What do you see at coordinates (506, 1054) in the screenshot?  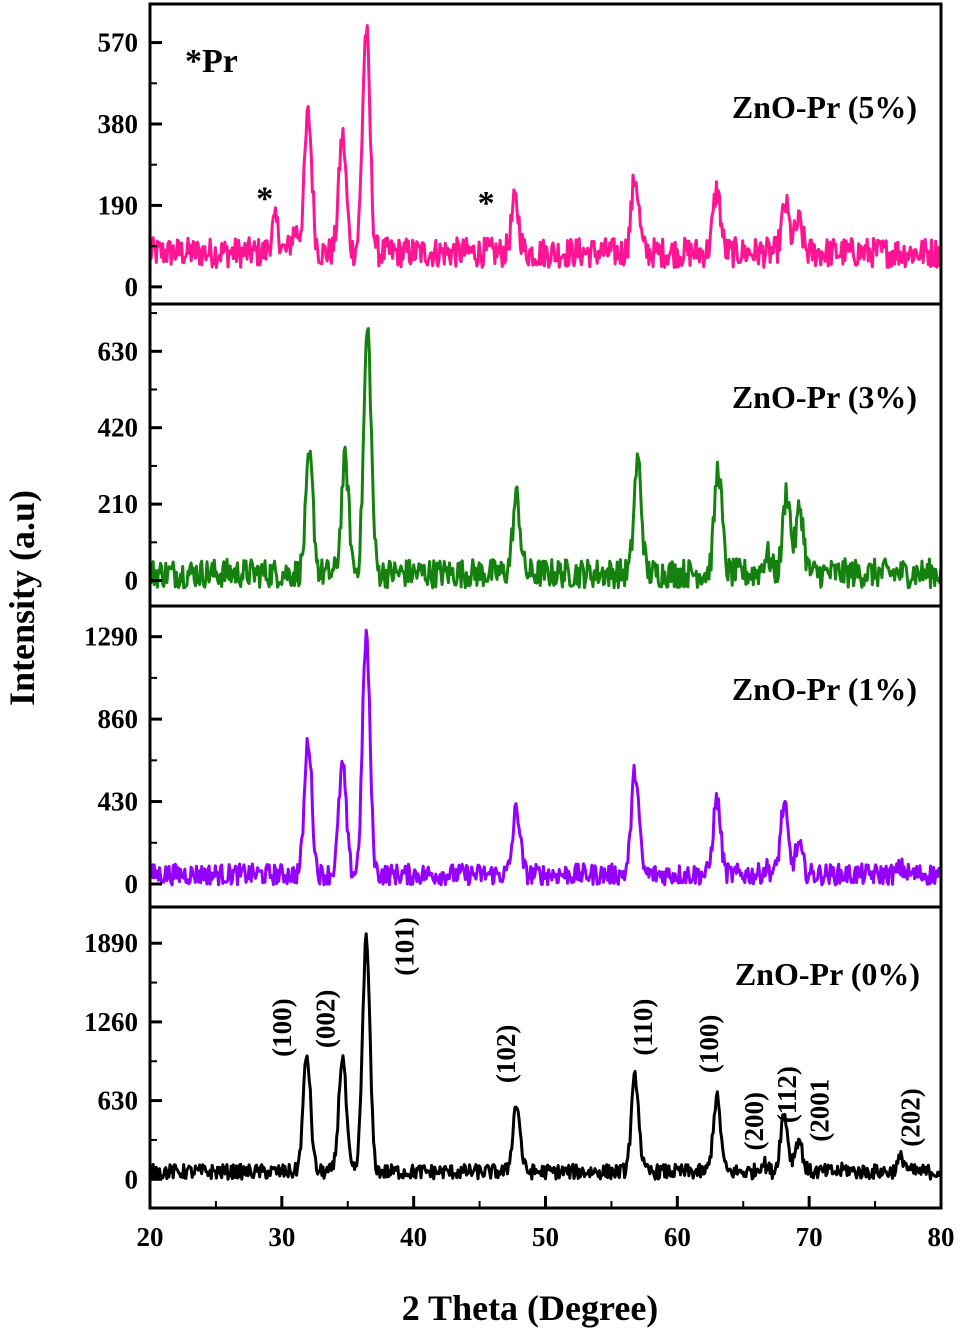 I see `hkl-label: (102)` at bounding box center [506, 1054].